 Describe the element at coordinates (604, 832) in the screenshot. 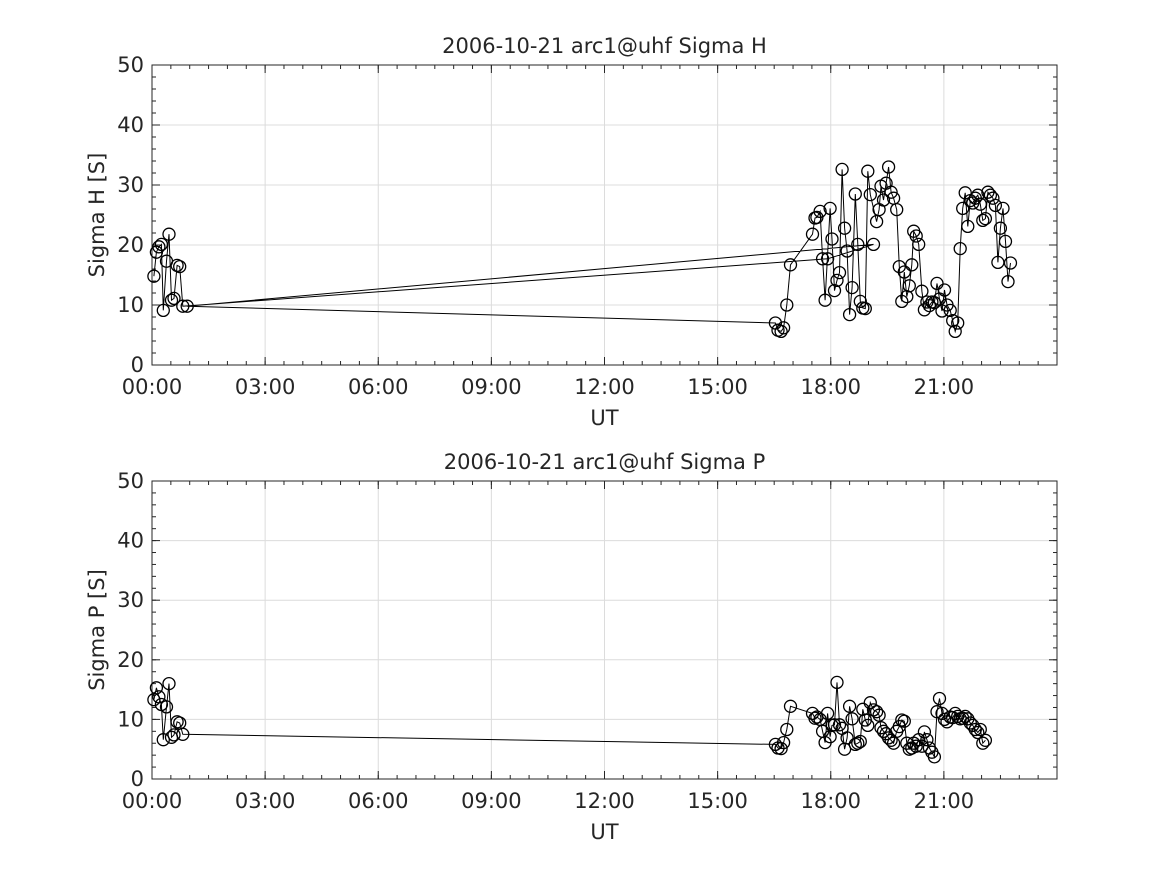

I see `sigma-p-x-axis-label: UT` at that location.